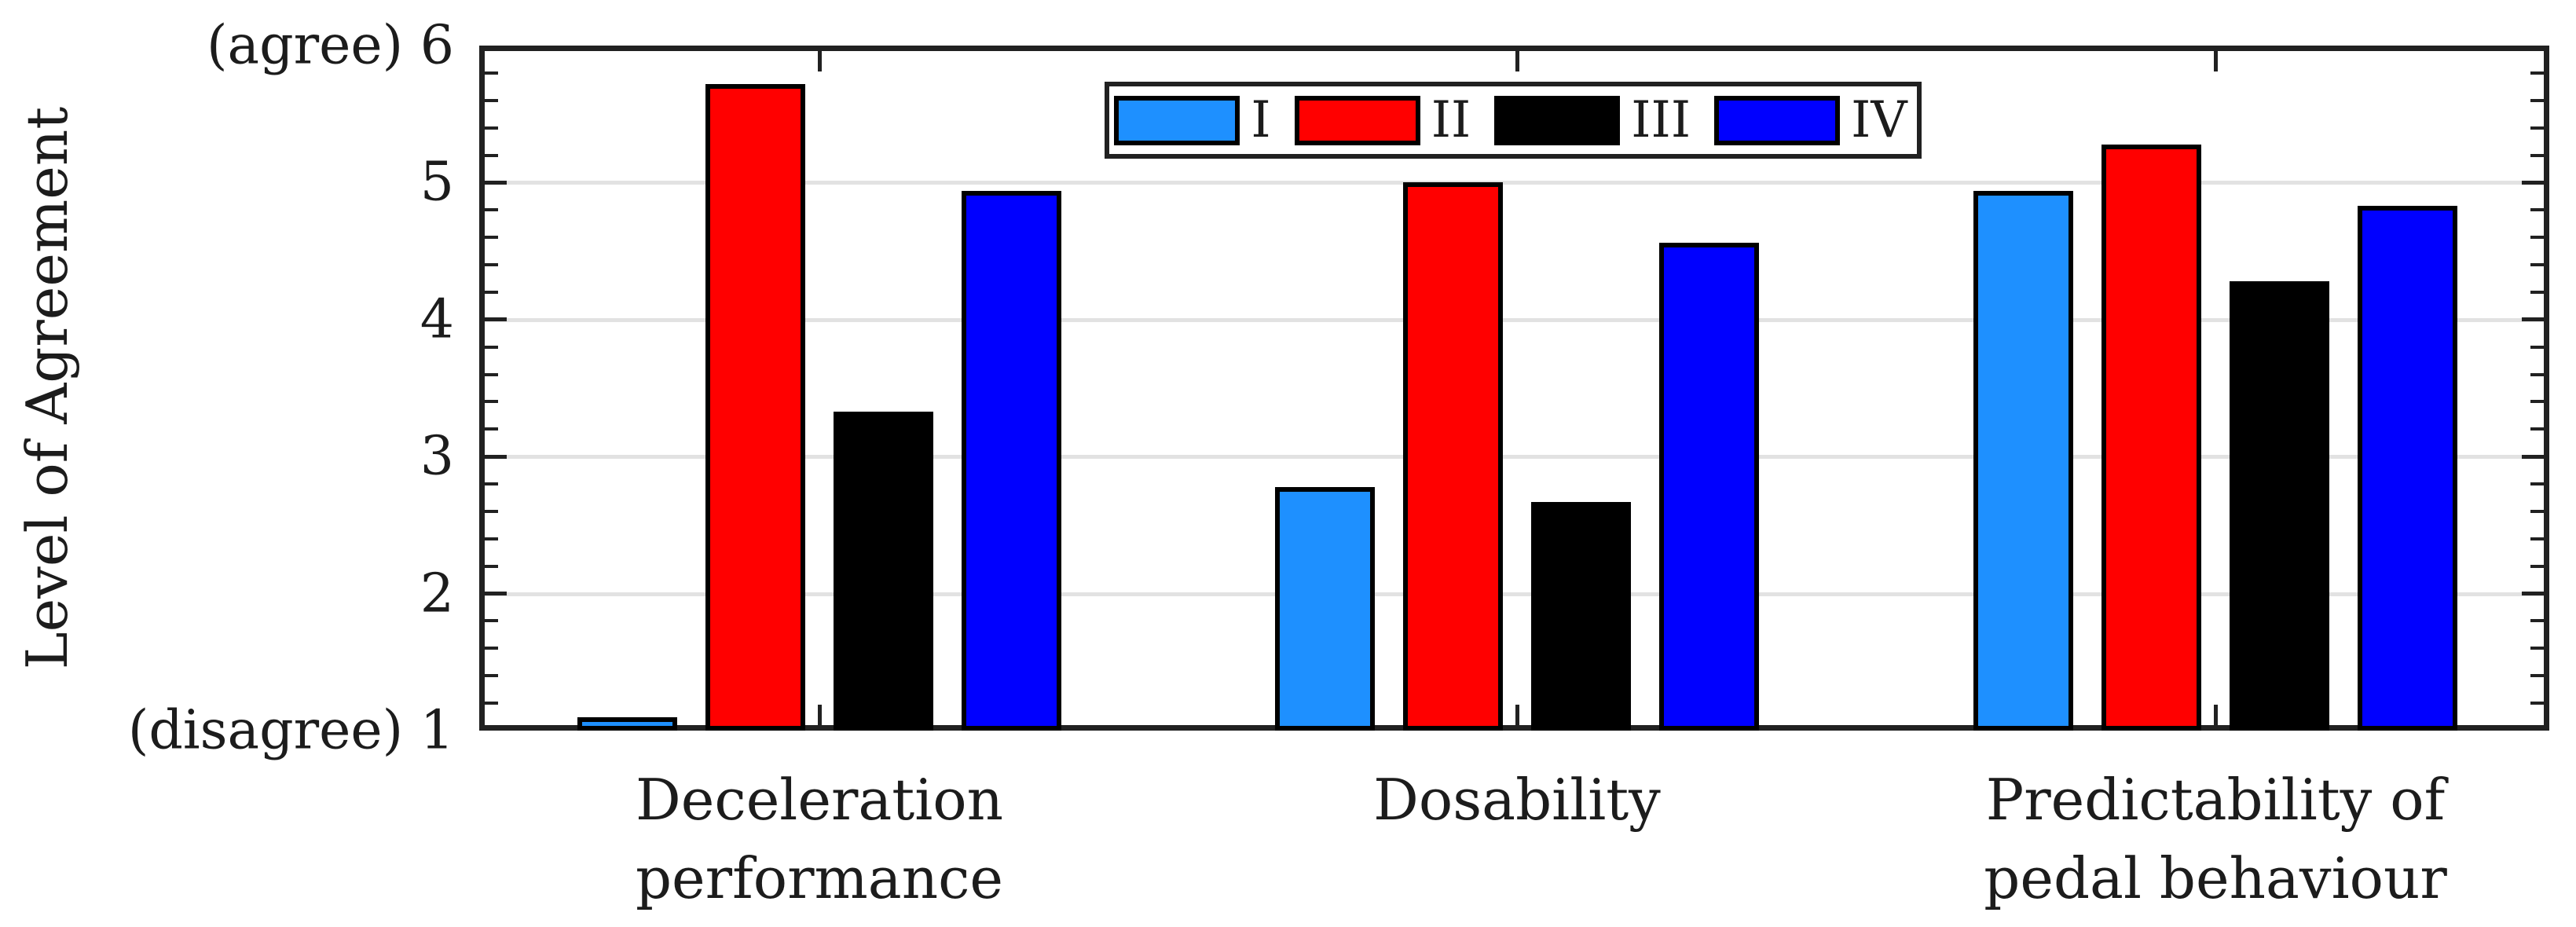 The image size is (2576, 927). What do you see at coordinates (1517, 61) in the screenshot?
I see `category-tick-dosability-top` at bounding box center [1517, 61].